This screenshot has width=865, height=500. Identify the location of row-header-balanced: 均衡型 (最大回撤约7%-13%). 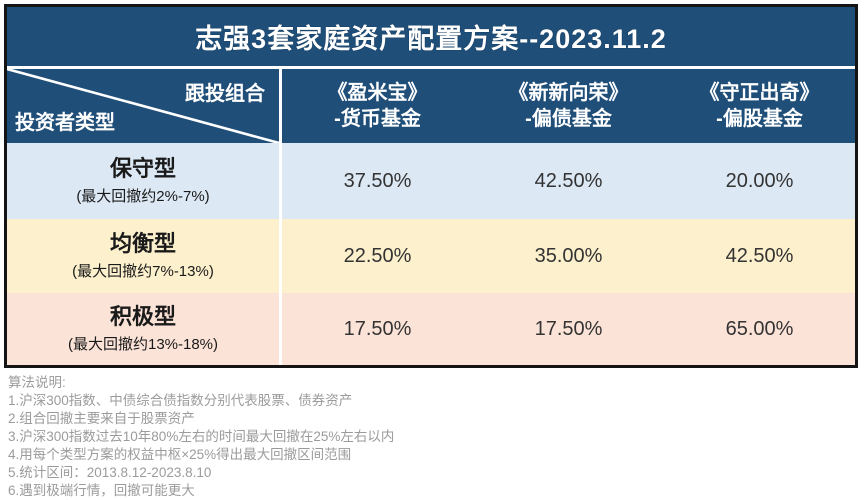
(144, 256).